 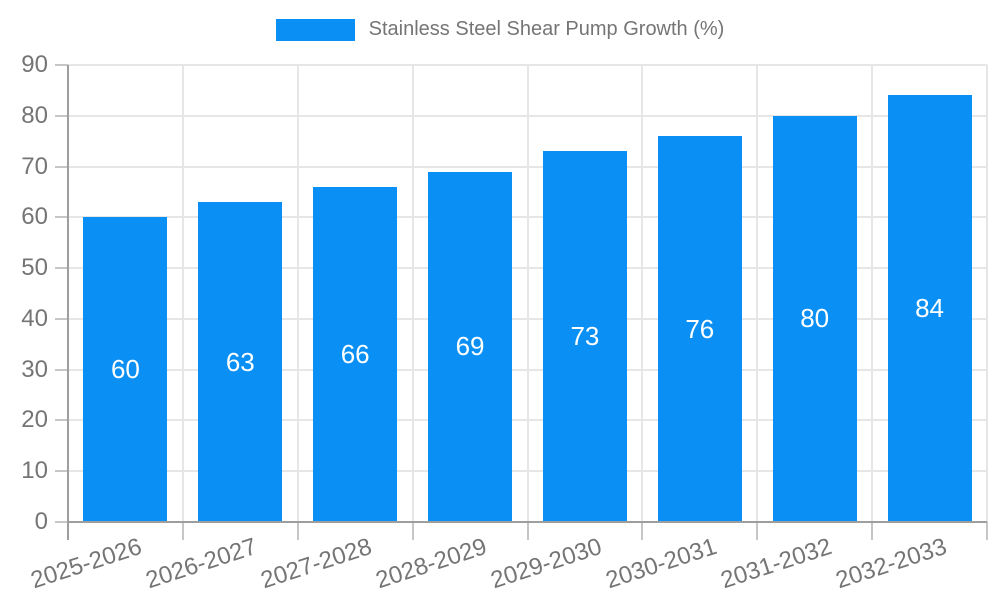 I want to click on bar-value-label: 84, so click(x=930, y=308).